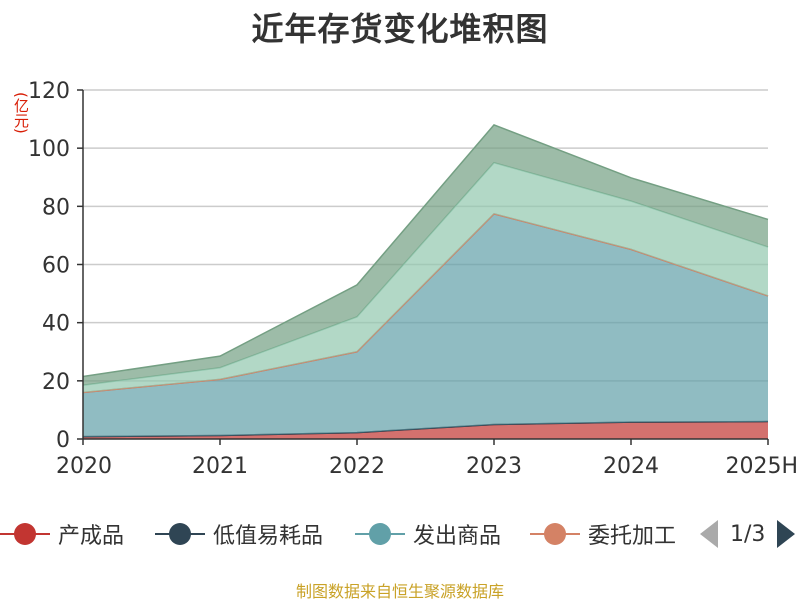 The height and width of the screenshot is (602, 800). What do you see at coordinates (709, 534) in the screenshot?
I see `legend-prev-arrow-icon` at bounding box center [709, 534].